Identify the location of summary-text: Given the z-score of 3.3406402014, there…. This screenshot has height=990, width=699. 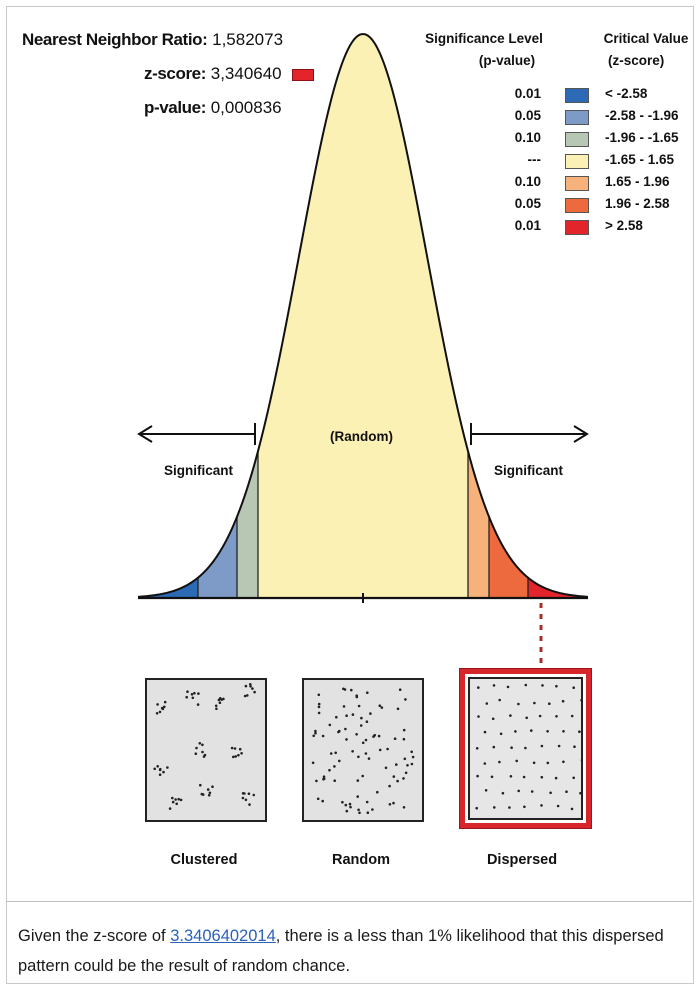
(352, 951).